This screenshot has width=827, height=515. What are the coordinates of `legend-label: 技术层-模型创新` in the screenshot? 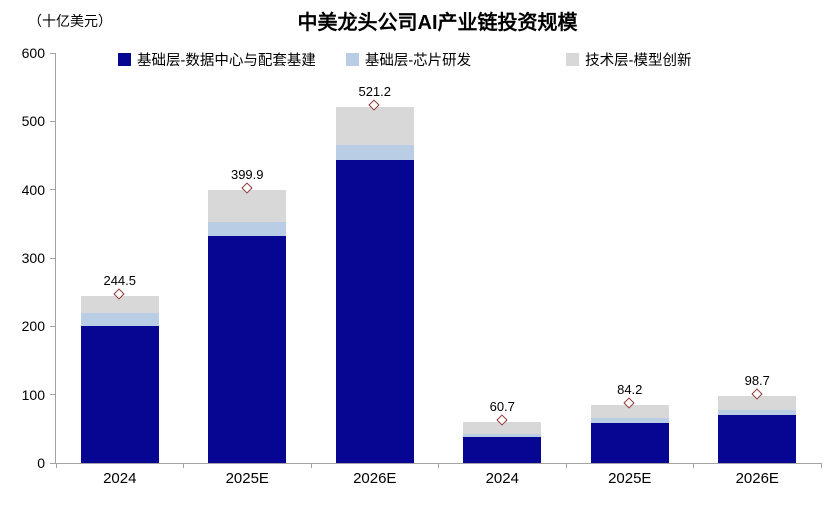 It's located at (638, 61).